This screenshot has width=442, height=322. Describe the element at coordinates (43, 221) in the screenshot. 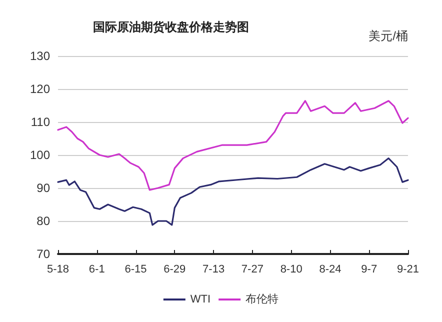

I see `y-tick-label: 80` at that location.